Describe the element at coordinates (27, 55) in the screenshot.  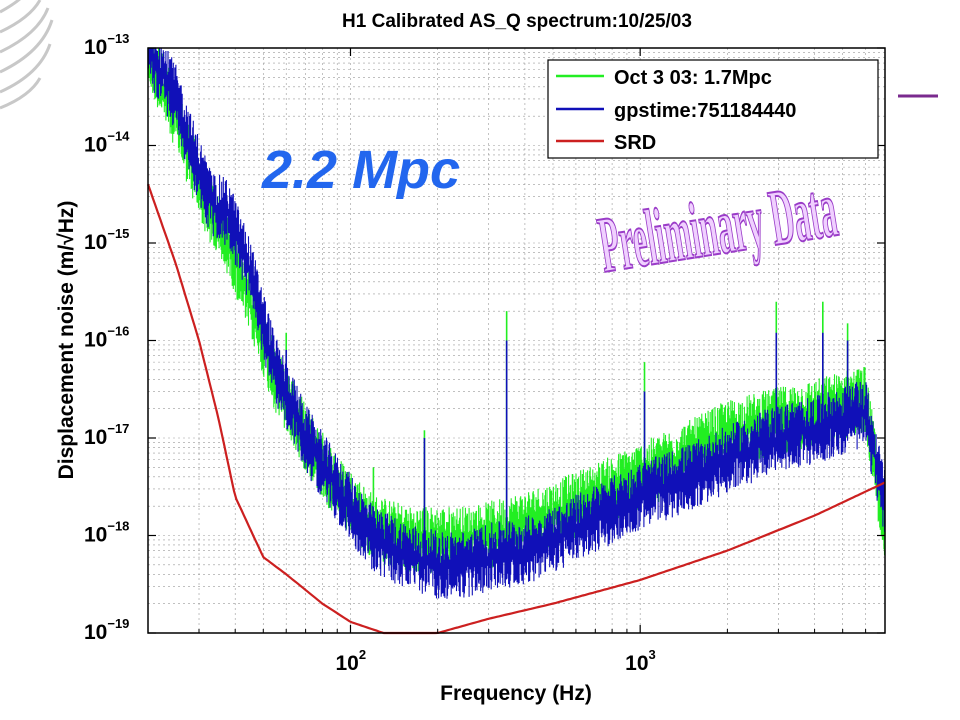
I see `corner-arcs-decoration` at that location.